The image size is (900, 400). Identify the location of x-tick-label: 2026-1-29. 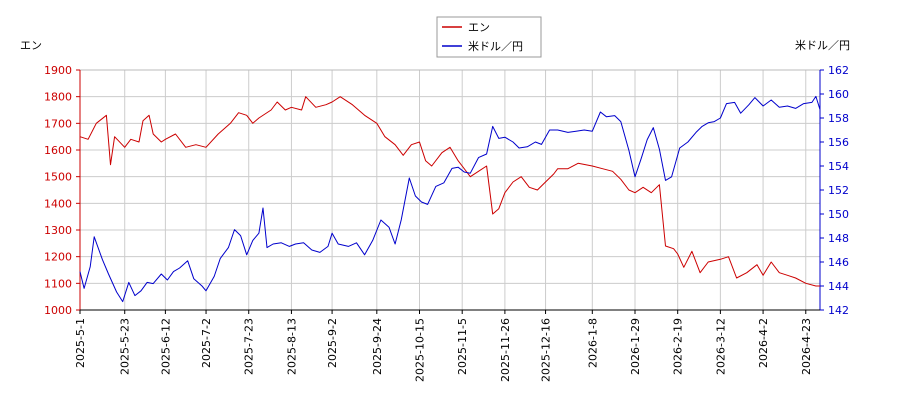
(635, 346).